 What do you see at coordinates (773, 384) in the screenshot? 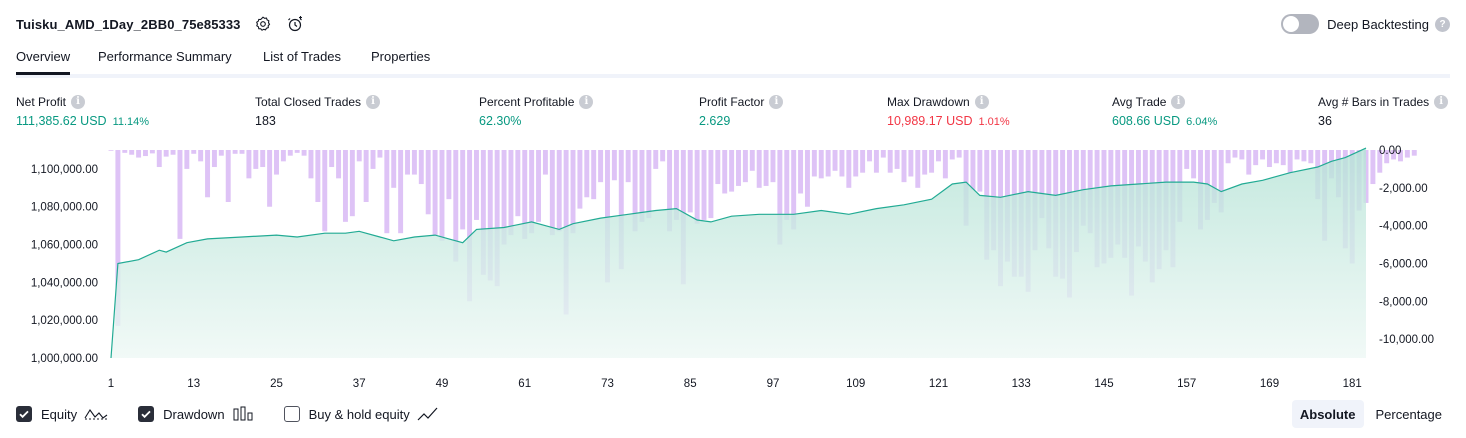
I see `x-axis-tick: 97` at bounding box center [773, 384].